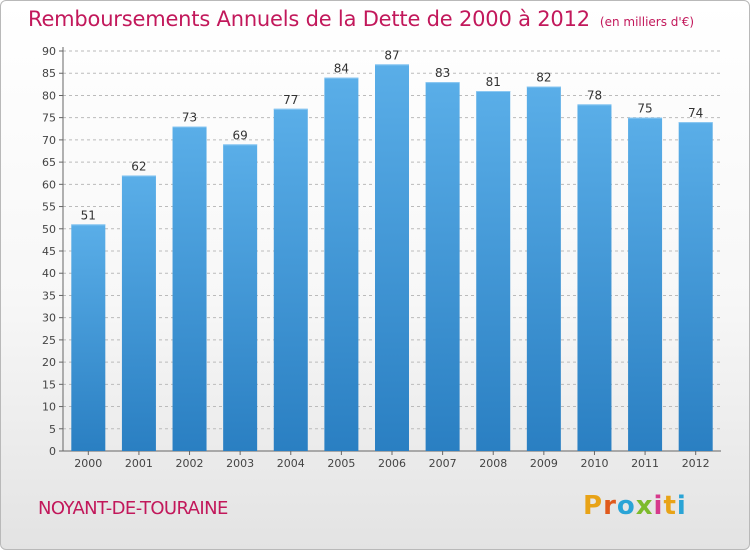 The width and height of the screenshot is (750, 550). Describe the element at coordinates (88, 337) in the screenshot. I see `bar-2000` at that location.